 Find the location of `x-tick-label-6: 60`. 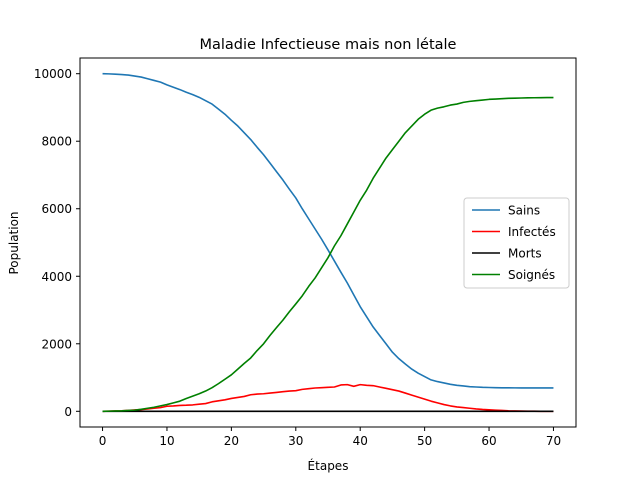

x-tick-label-6: 60 is located at coordinates (488, 441).